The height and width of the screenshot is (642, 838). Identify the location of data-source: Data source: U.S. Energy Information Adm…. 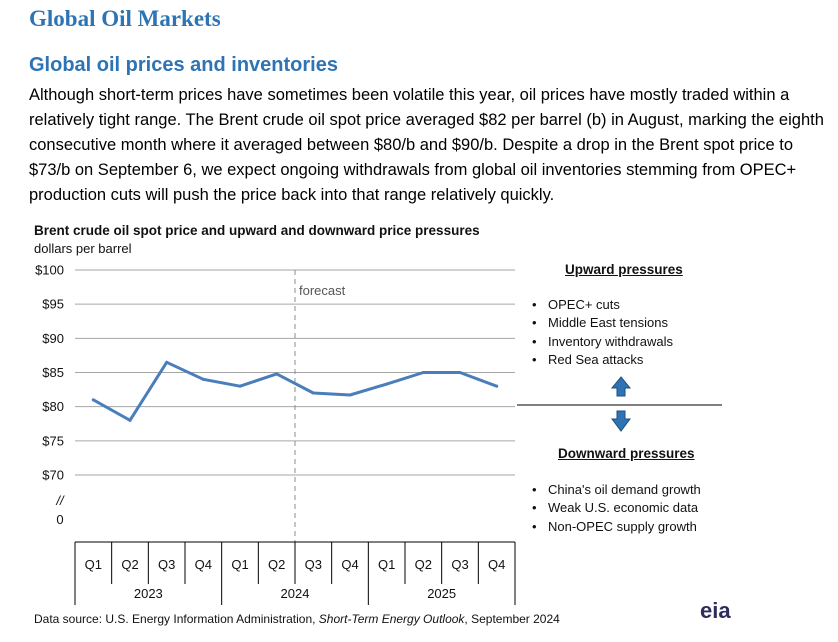
(297, 619).